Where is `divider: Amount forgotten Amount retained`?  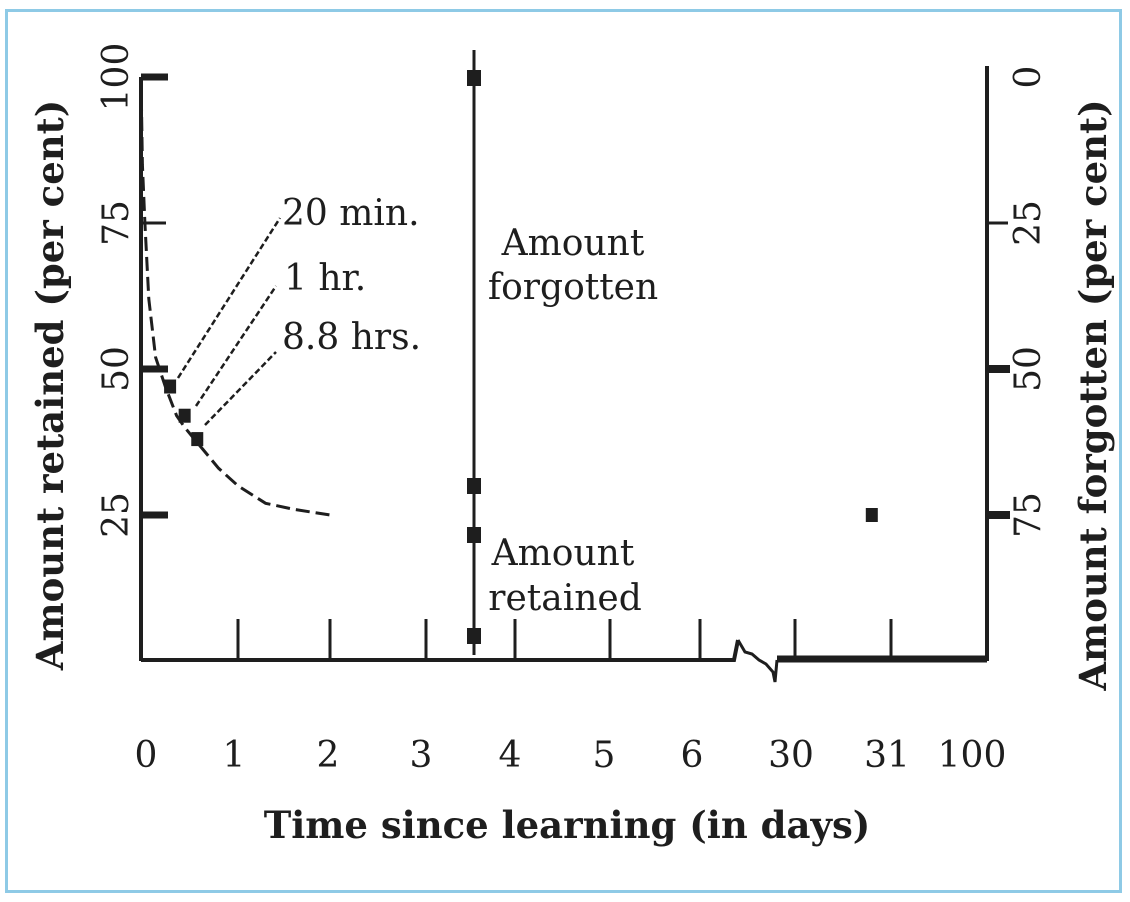 divider: Amount forgotten Amount retained is located at coordinates (562, 352).